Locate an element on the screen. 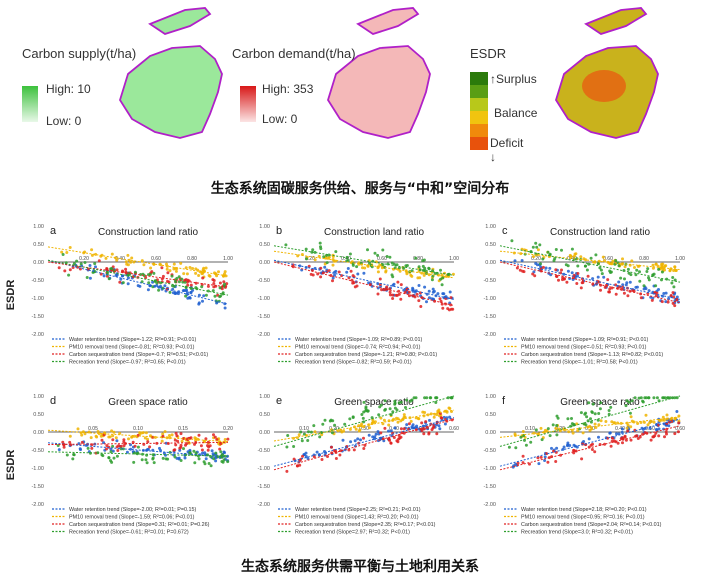 The width and height of the screenshot is (720, 585). panel-letter: c is located at coordinates (505, 231).